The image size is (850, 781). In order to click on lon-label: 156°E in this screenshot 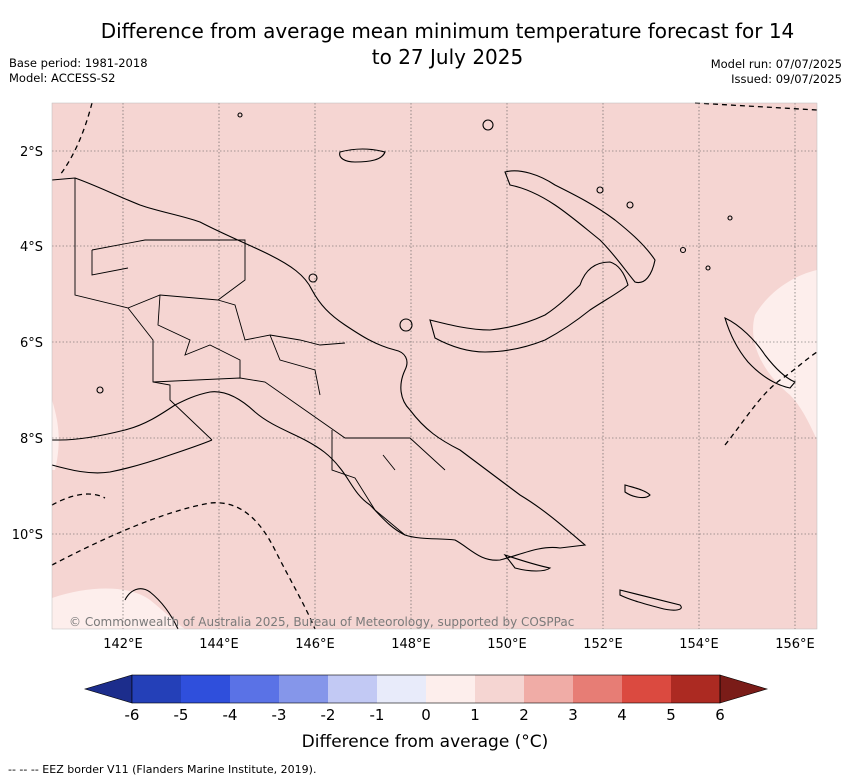, I will do `click(795, 644)`.